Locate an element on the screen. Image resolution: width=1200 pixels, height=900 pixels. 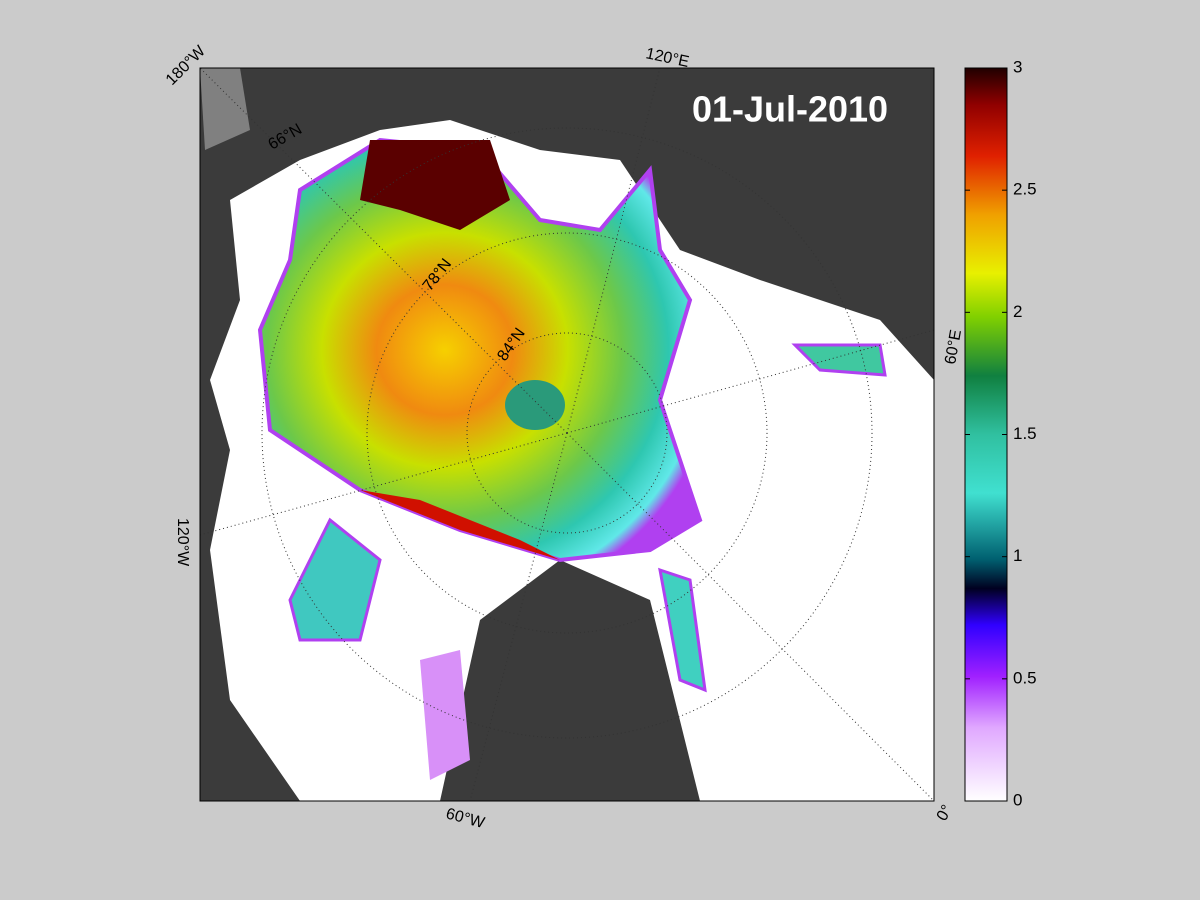
lon-label: 120°W is located at coordinates (182, 542).